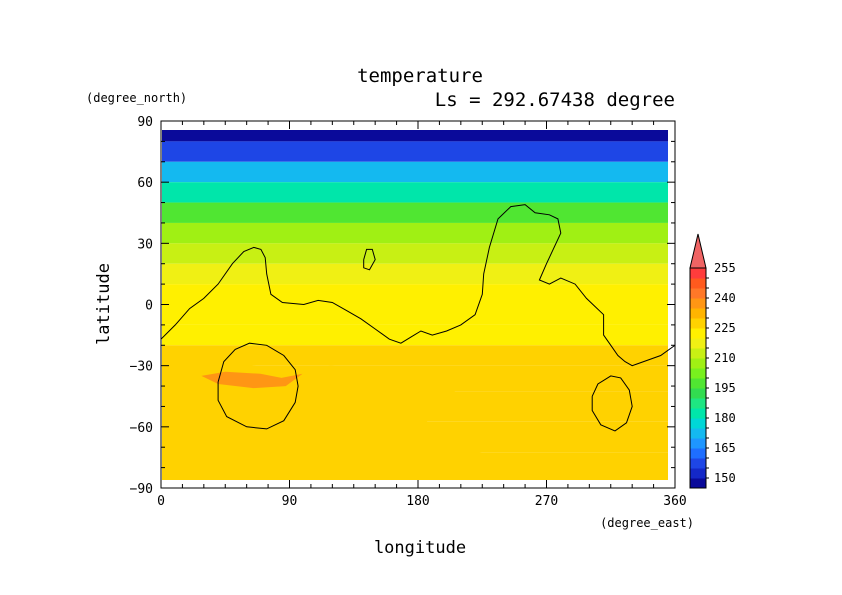  Describe the element at coordinates (725, 358) in the screenshot. I see `colorbar-label: 210` at that location.